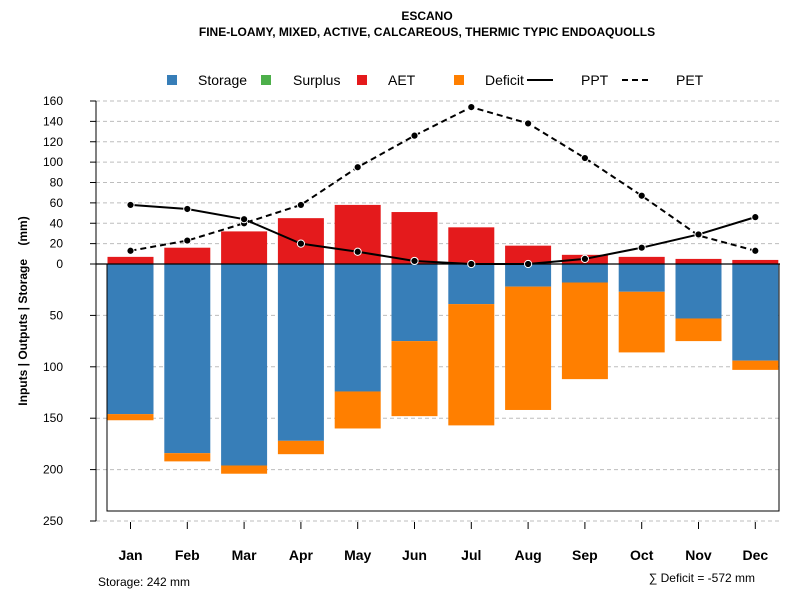 Image resolution: width=800 pixels, height=600 pixels. I want to click on x-tick-label: Aug, so click(527, 555).